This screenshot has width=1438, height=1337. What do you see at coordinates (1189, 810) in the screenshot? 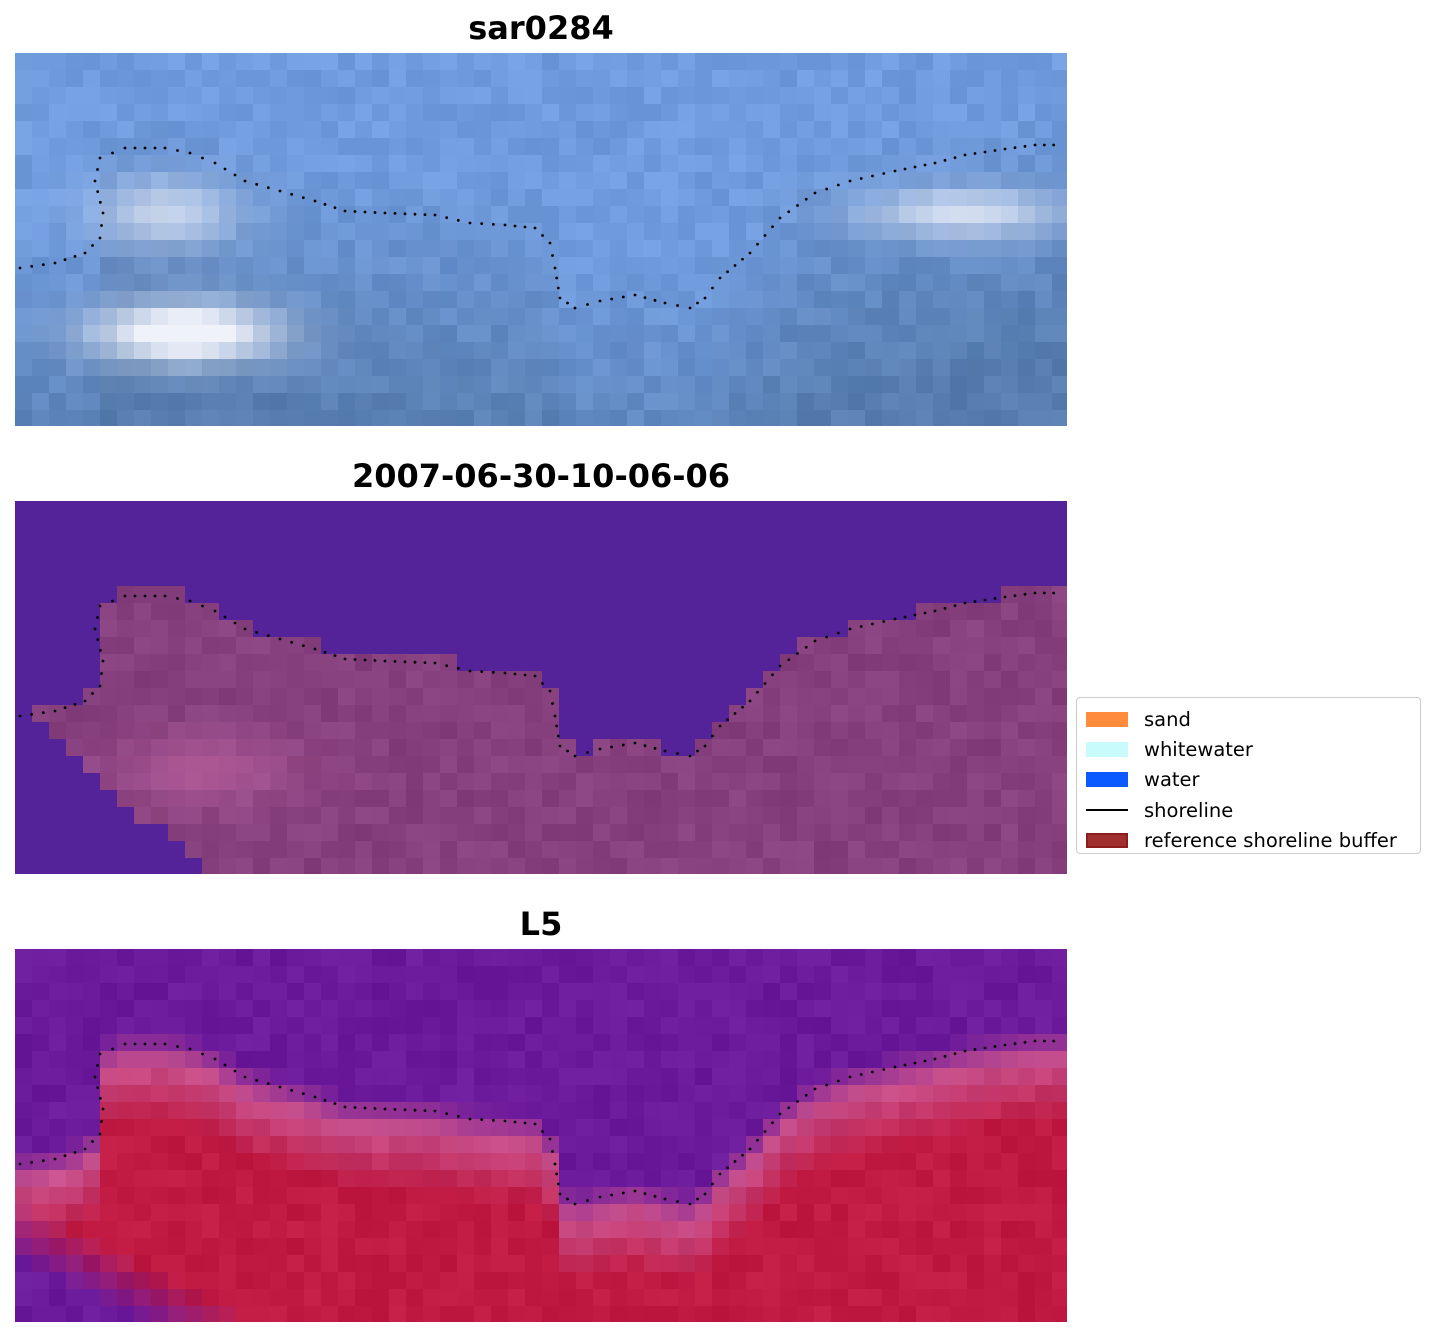
I see `legend-label: shoreline` at bounding box center [1189, 810].